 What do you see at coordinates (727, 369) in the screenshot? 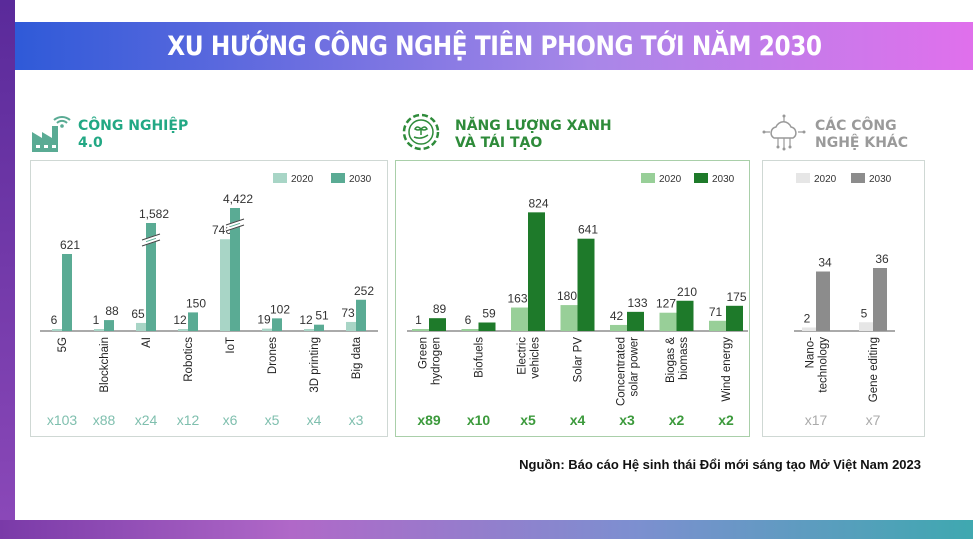
I see `category-label: Wind energy` at bounding box center [727, 369].